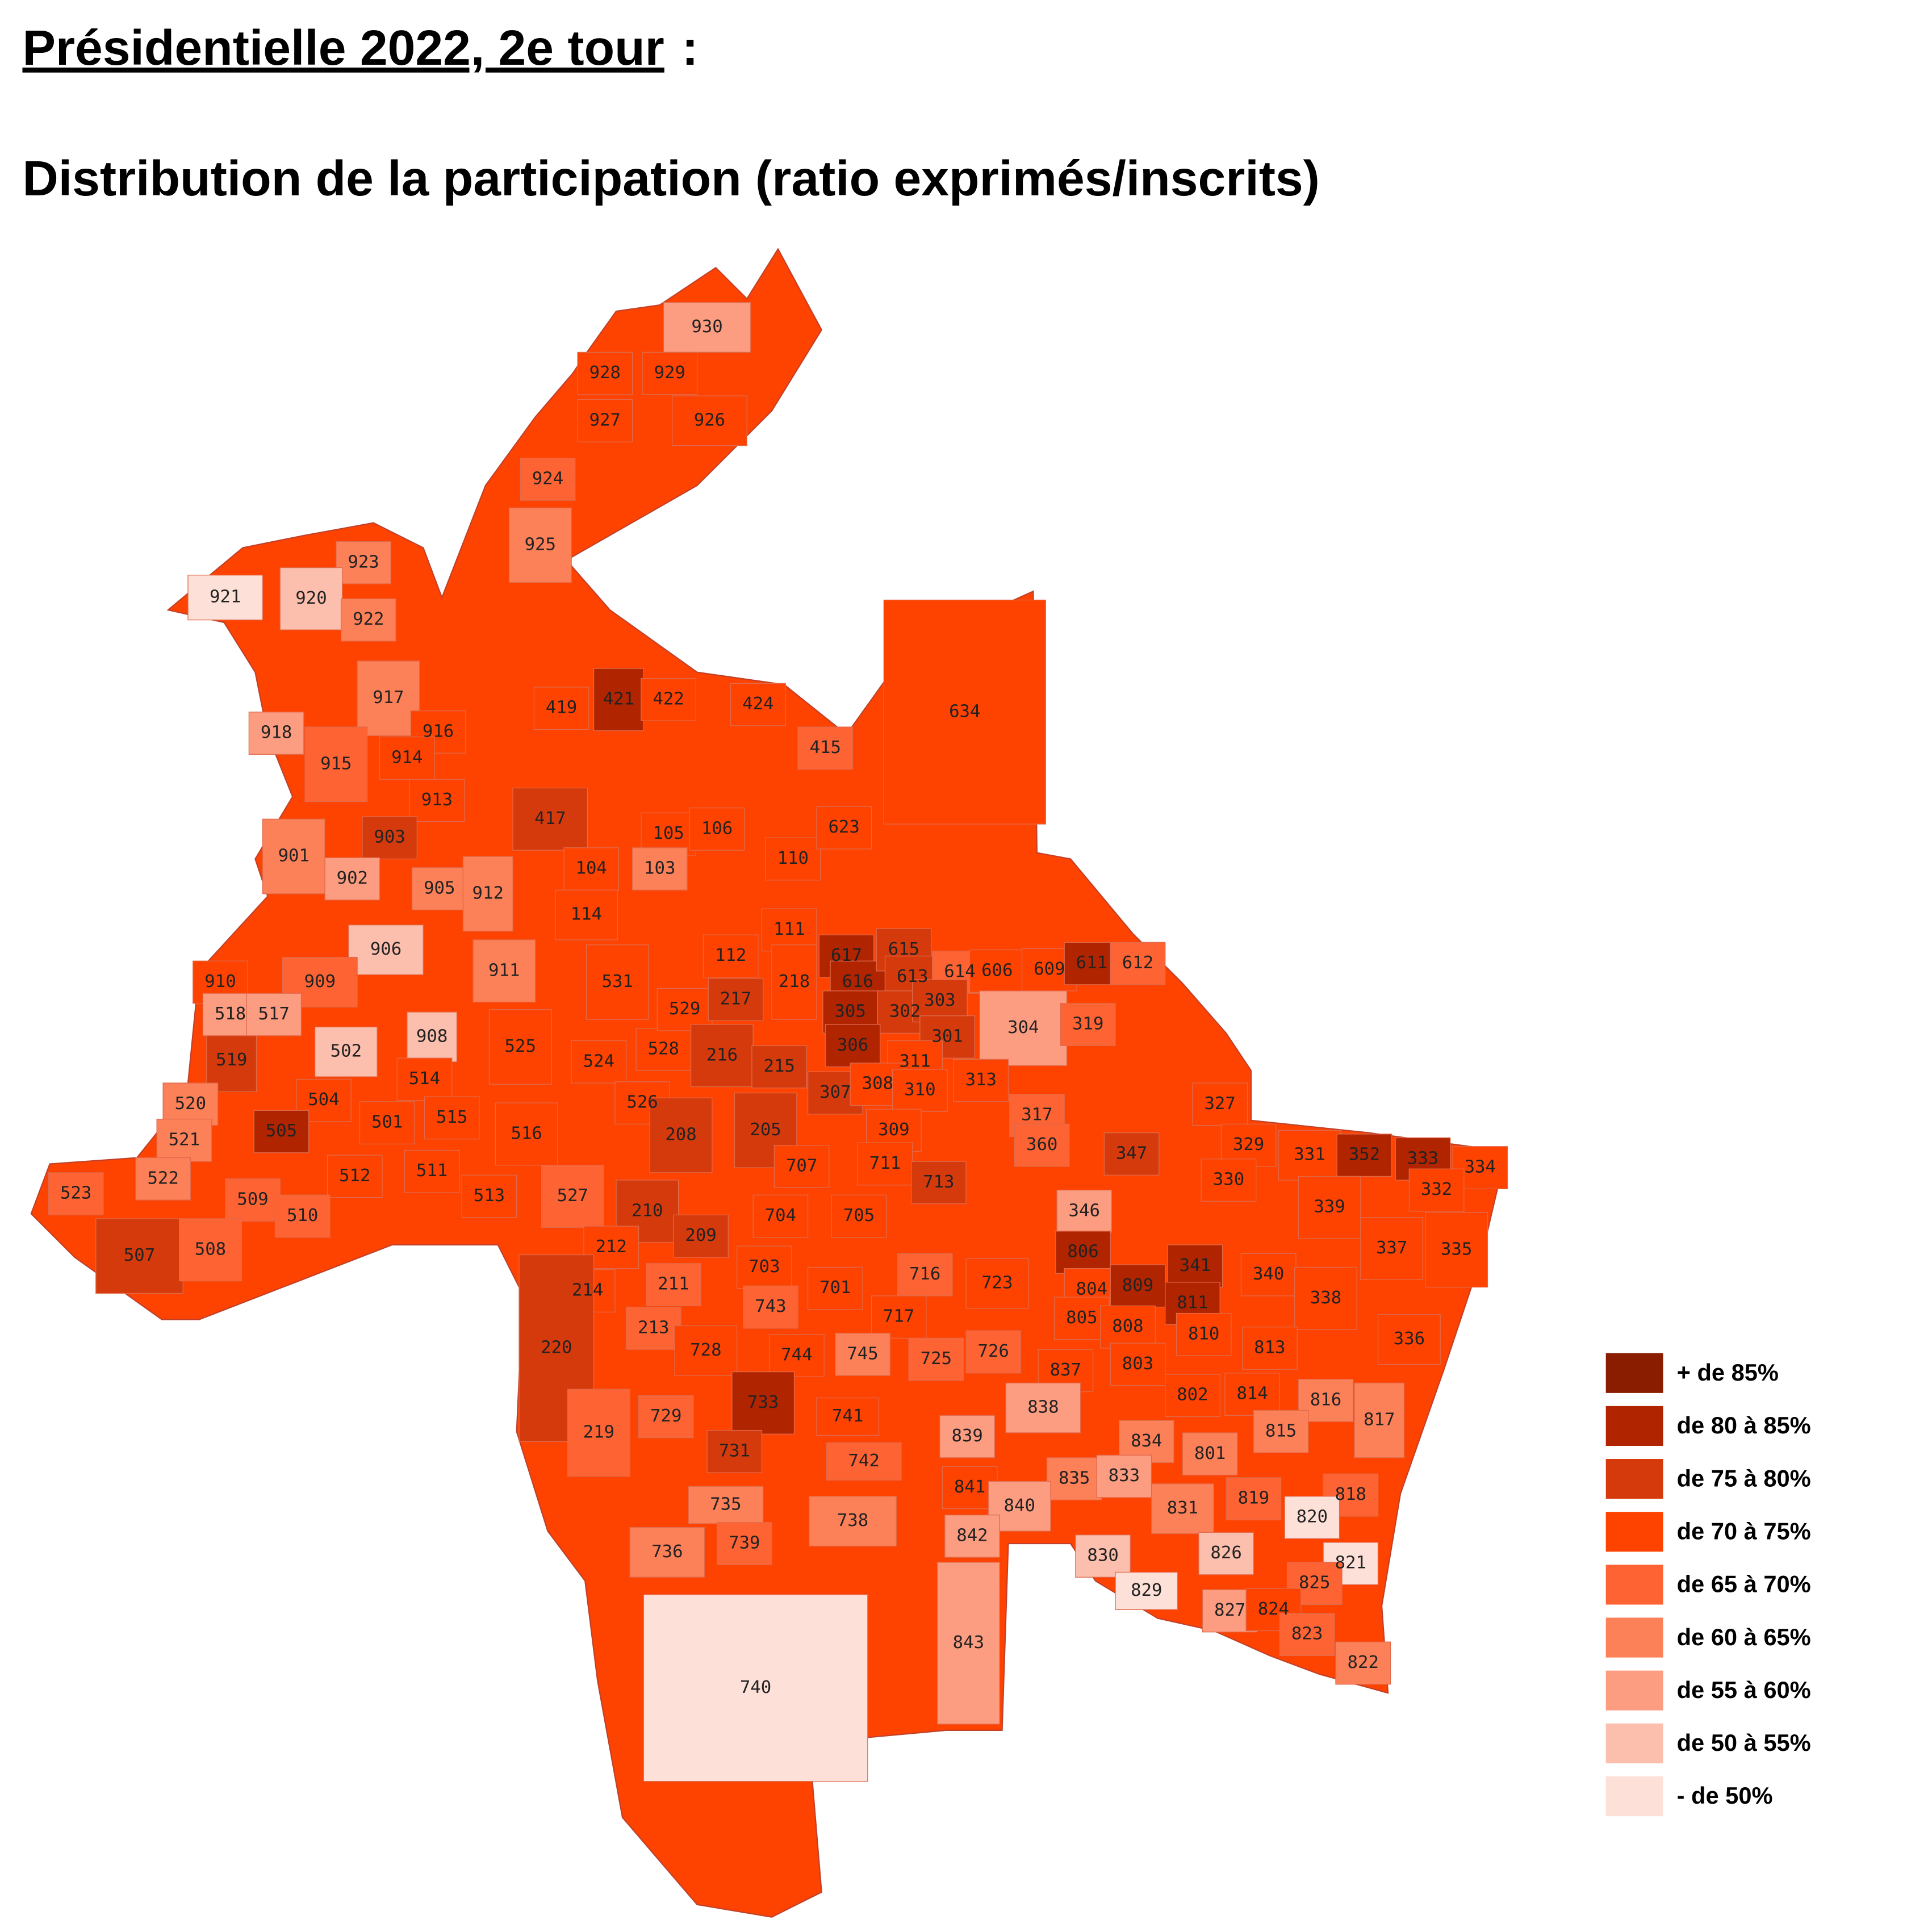 The width and height of the screenshot is (1932, 1932). Describe the element at coordinates (407, 757) in the screenshot. I see `region-label: 914` at that location.